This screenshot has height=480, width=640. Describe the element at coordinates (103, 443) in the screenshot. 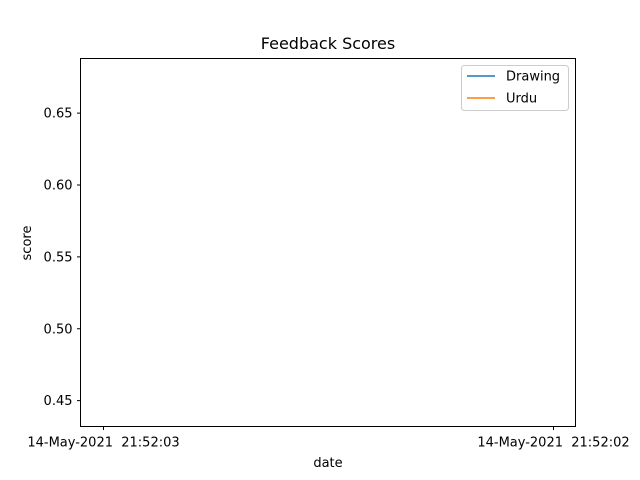

I see `x-tick-label: 14-May-2021 21:52:03` at that location.